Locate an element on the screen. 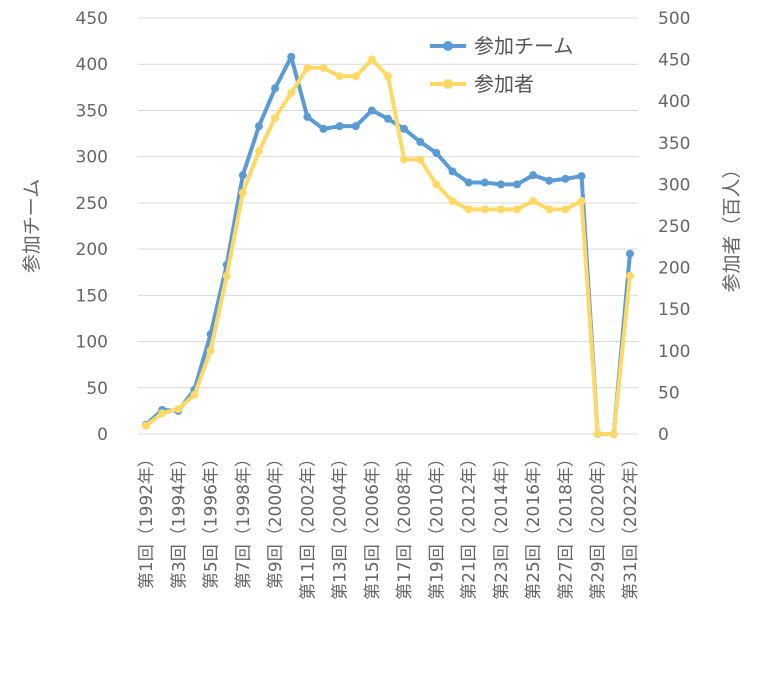 The width and height of the screenshot is (768, 675). x-tick-label: 第21回（2012年） is located at coordinates (470, 525).